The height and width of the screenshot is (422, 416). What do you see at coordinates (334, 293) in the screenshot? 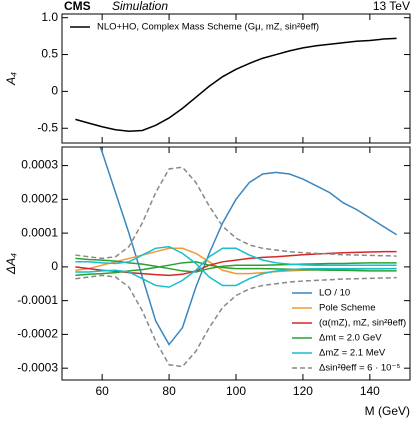
I see `legend-label: LO / 10` at bounding box center [334, 293].